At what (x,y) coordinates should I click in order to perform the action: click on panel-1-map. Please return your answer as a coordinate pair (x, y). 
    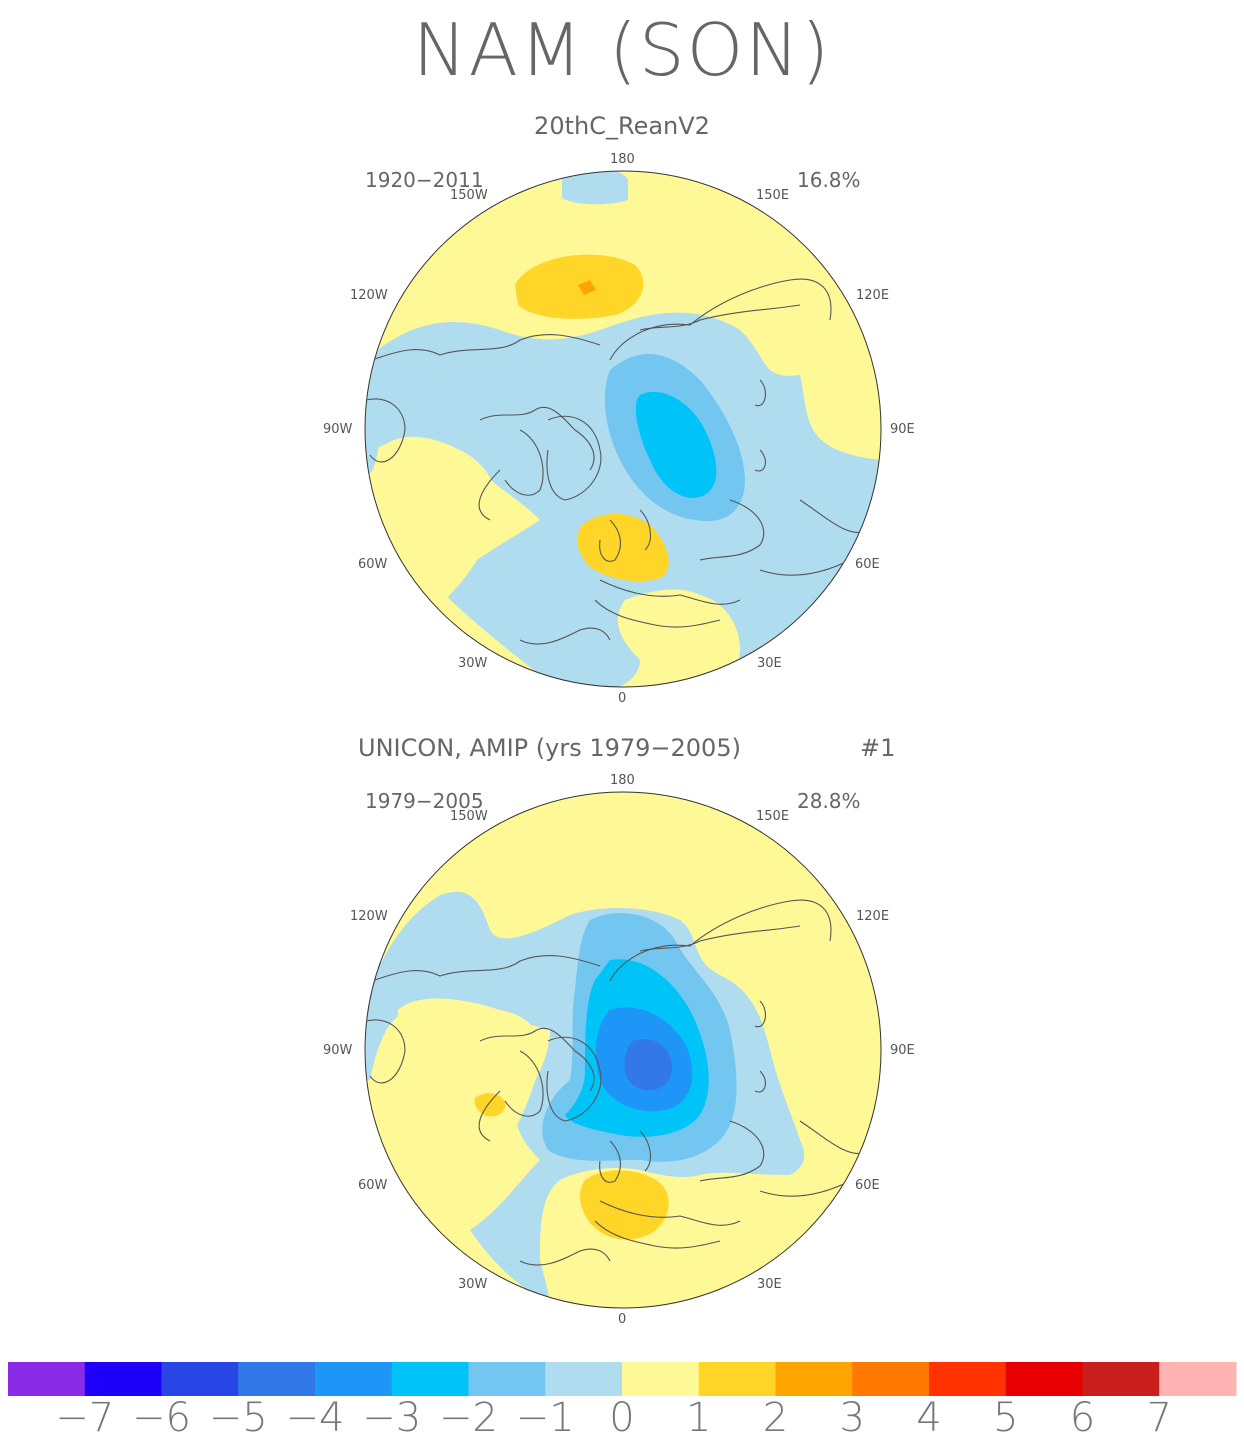
    Looking at the image, I should click on (623, 429).